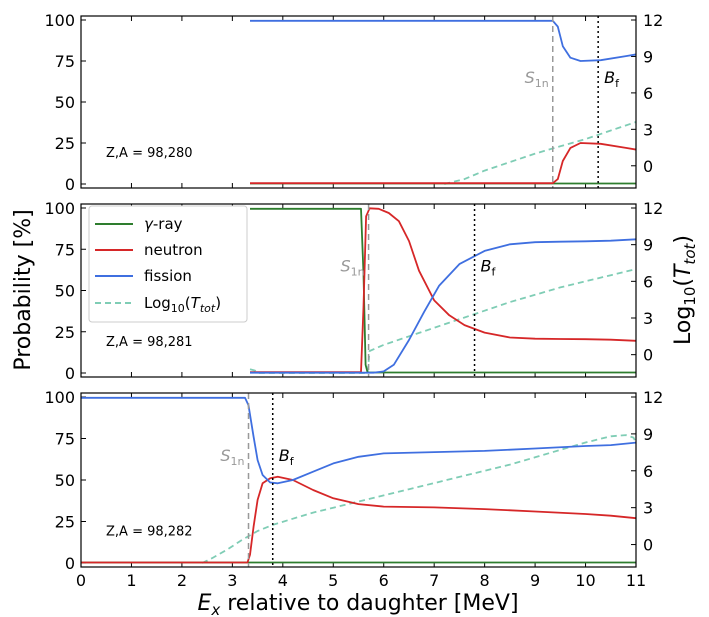 The width and height of the screenshot is (709, 617). I want to click on y-axis-title: Probability [%], so click(23, 289).